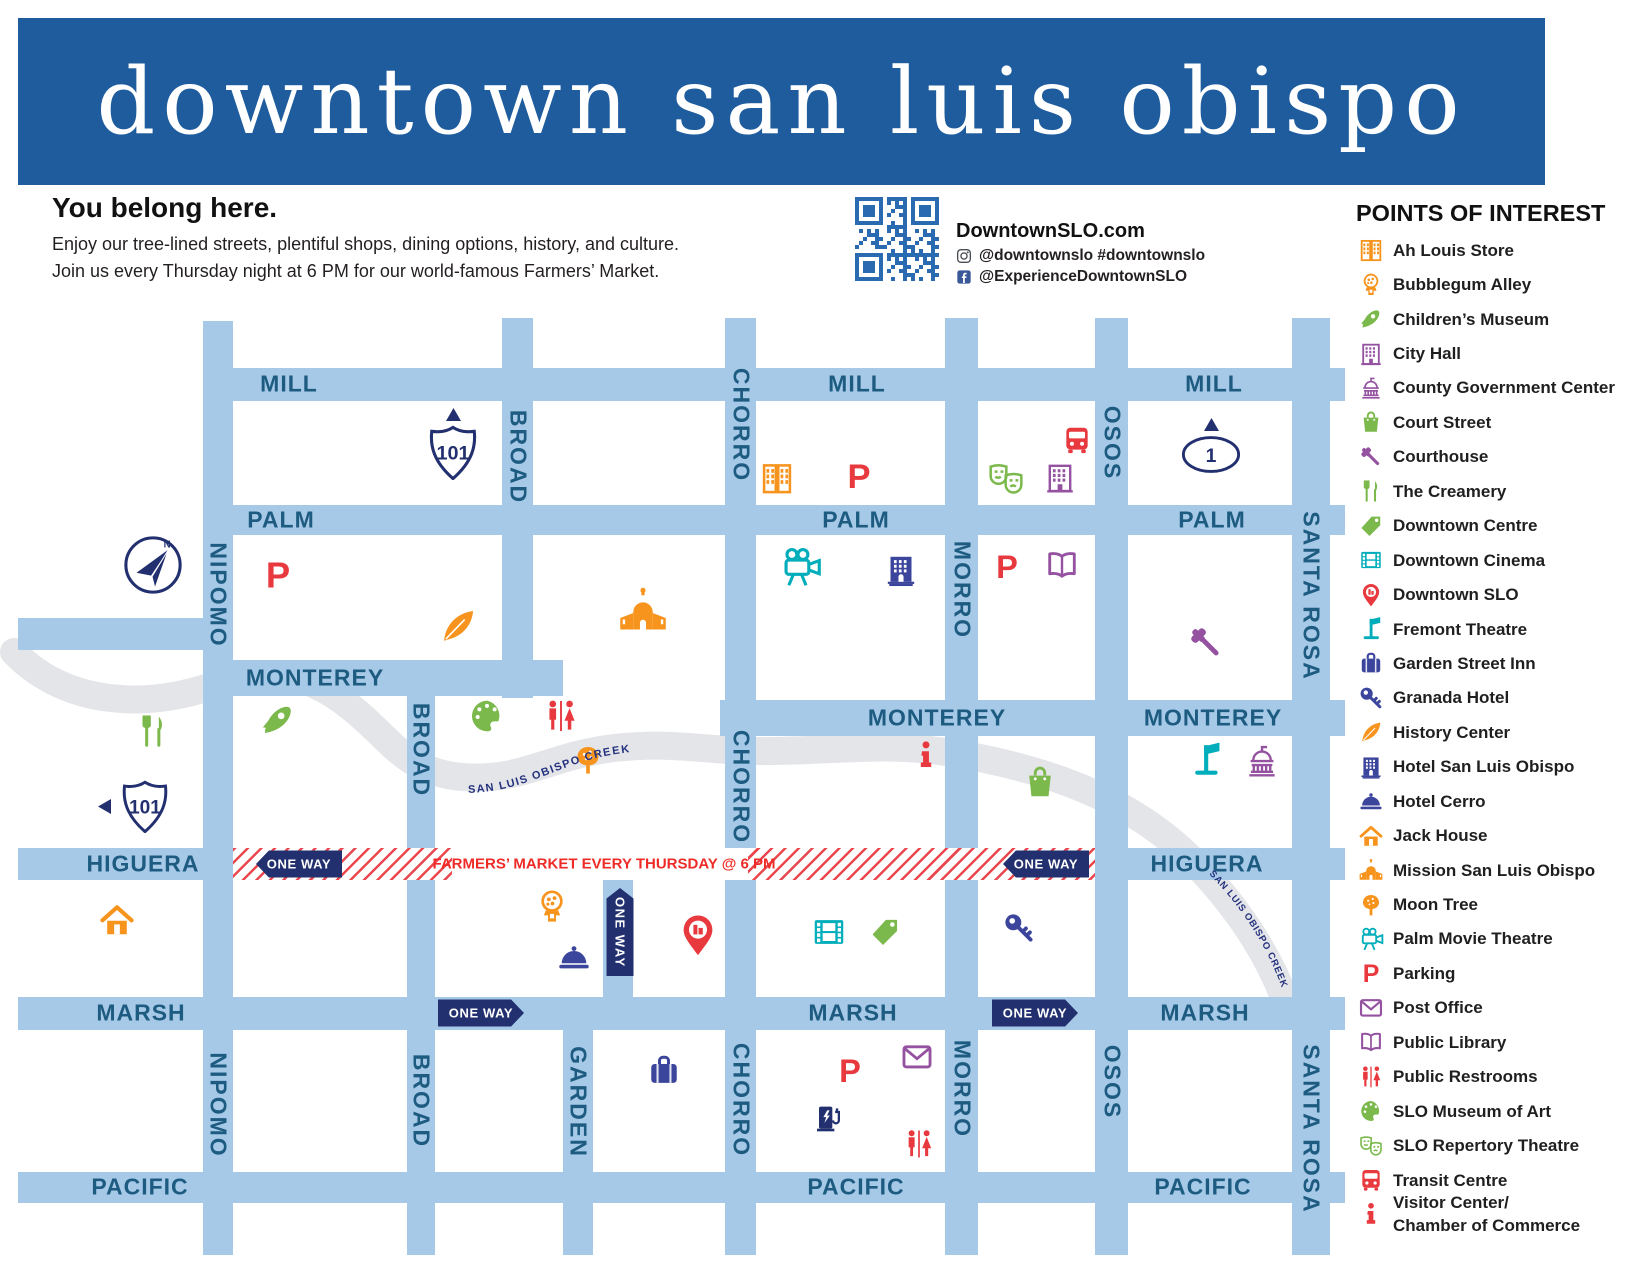 The height and width of the screenshot is (1275, 1650). I want to click on mission-icon, so click(643, 610).